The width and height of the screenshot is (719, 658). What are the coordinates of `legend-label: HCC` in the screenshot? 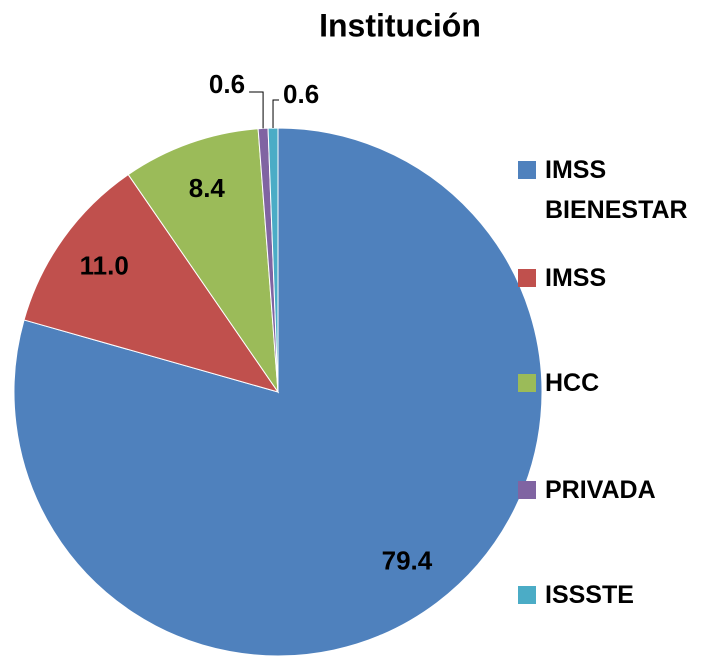 It's located at (572, 383).